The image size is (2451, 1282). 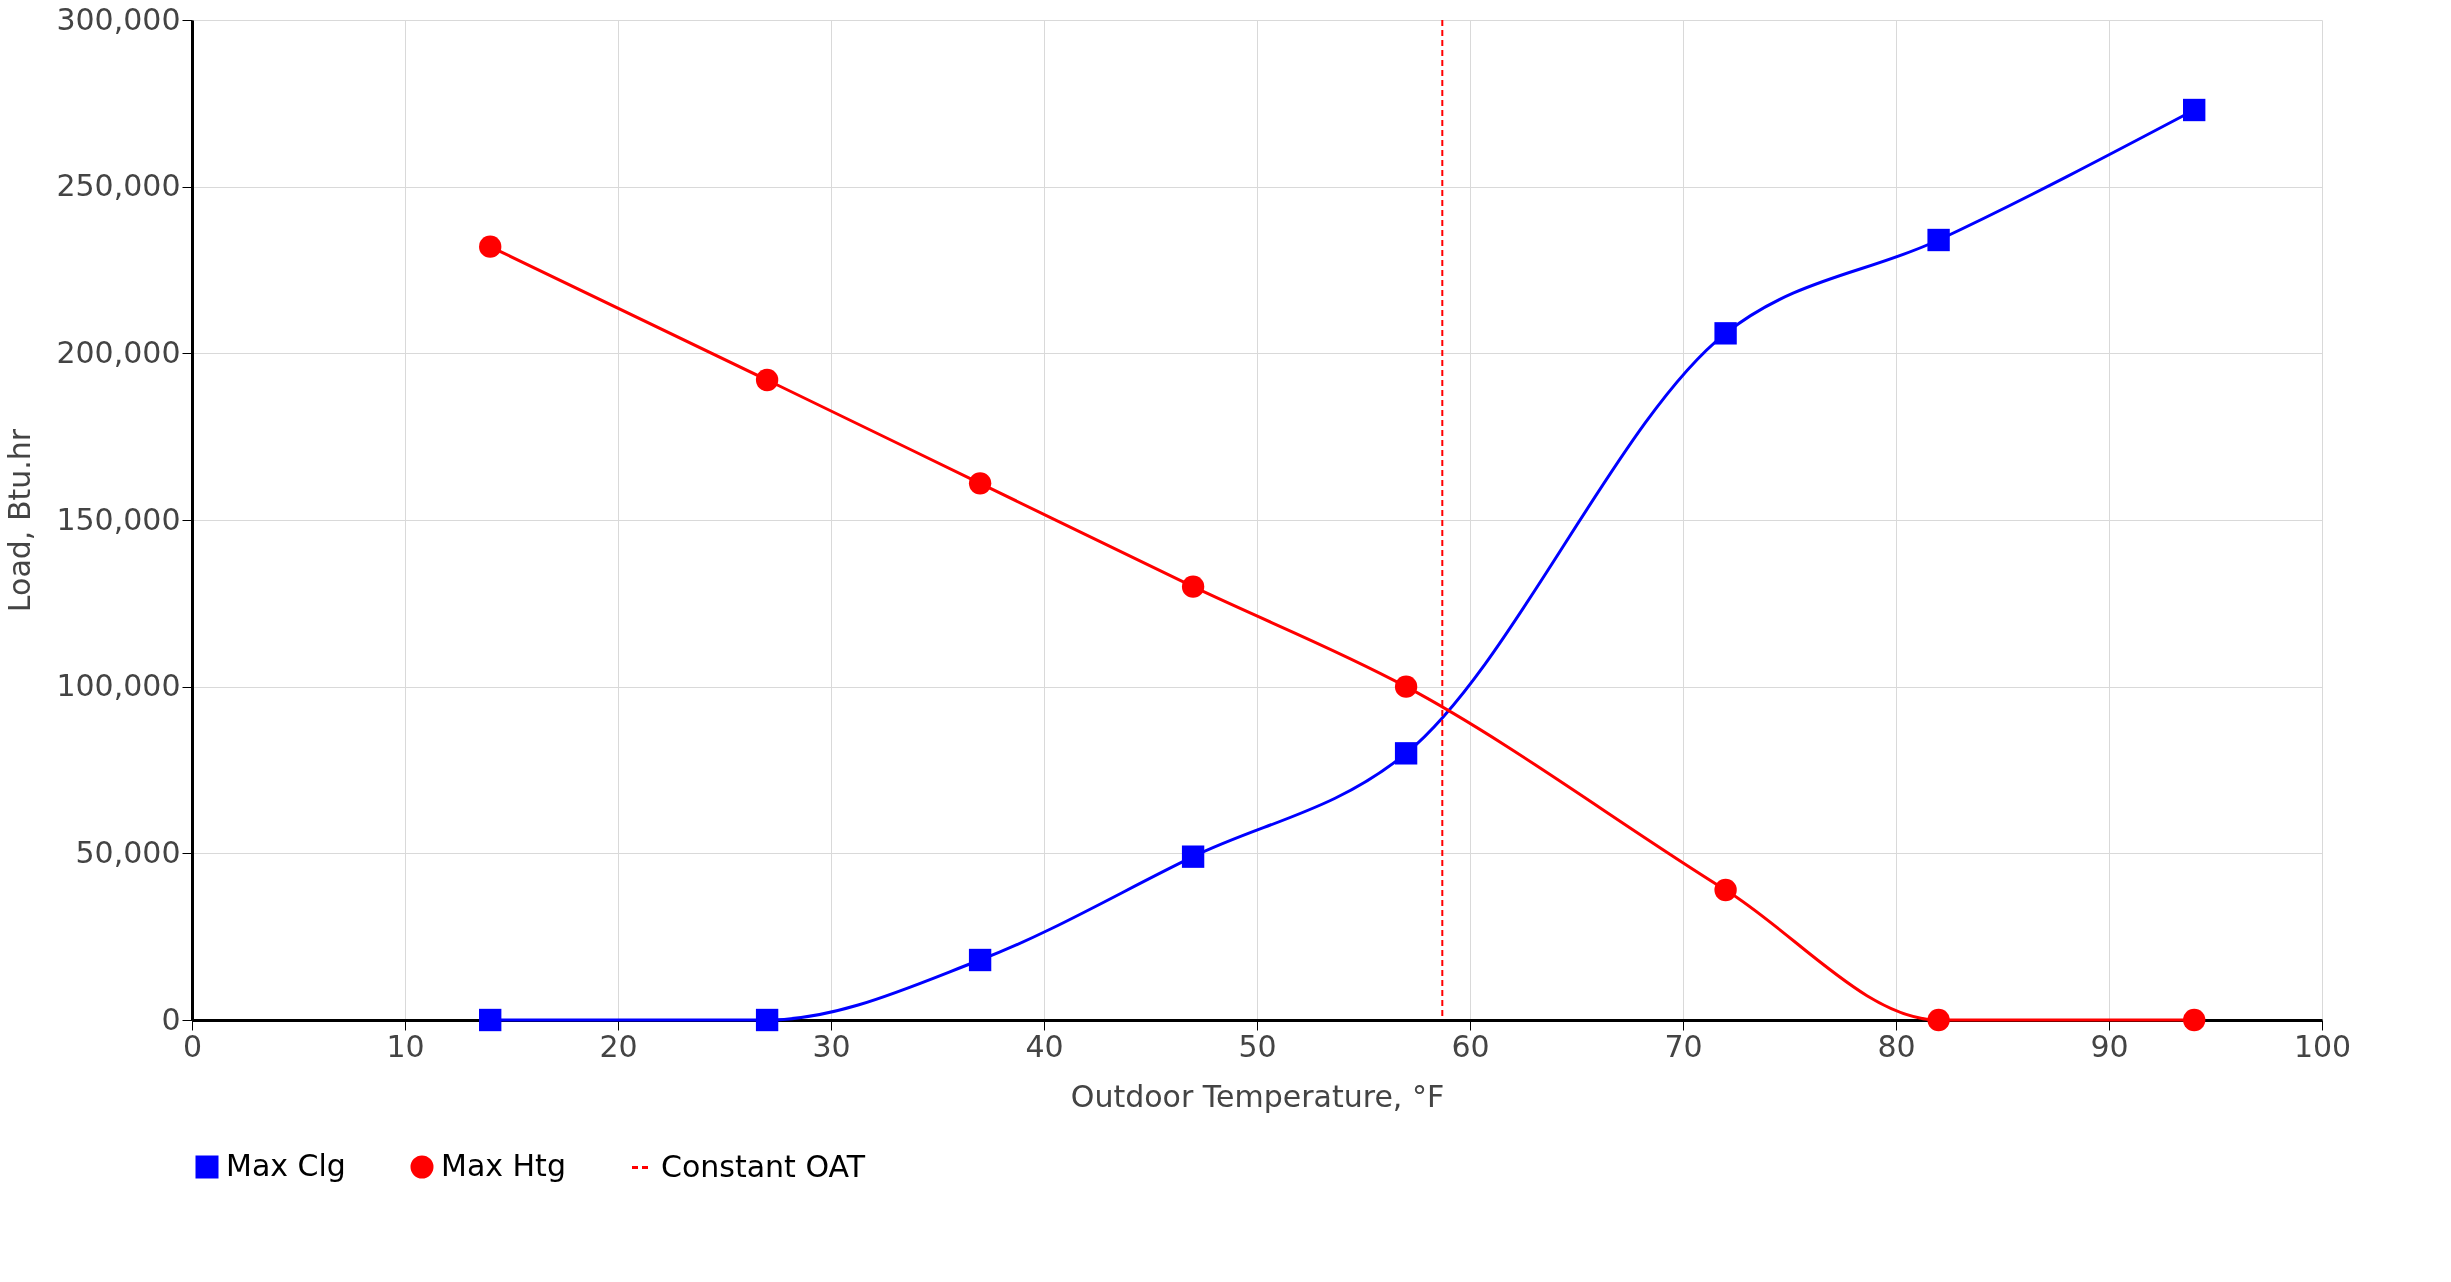 What do you see at coordinates (286, 1165) in the screenshot?
I see `legend-label: Max Clg` at bounding box center [286, 1165].